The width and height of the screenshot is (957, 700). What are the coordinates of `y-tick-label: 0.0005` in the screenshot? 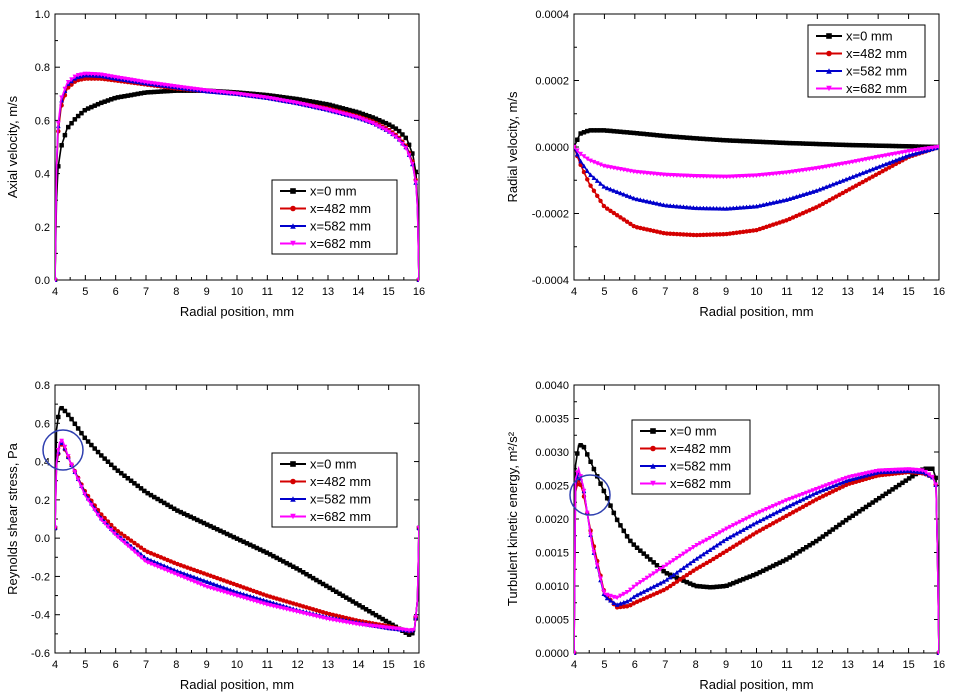 It's located at (552, 621).